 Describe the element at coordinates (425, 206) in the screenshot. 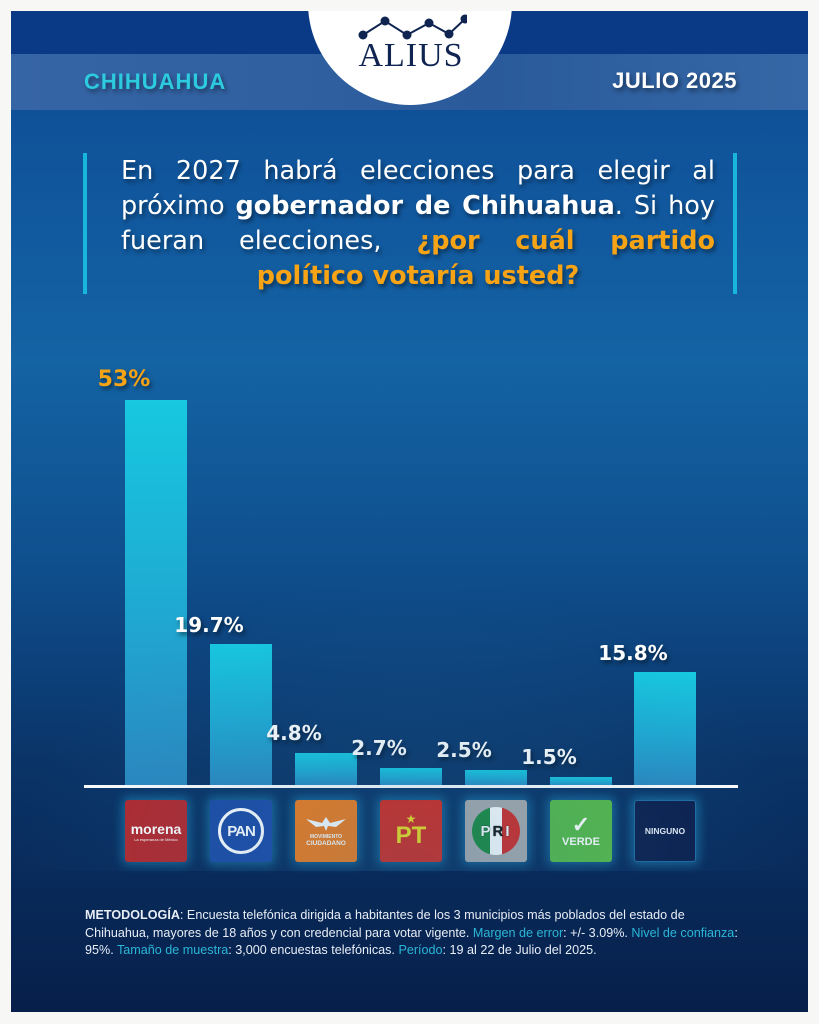

I see `question-emphasis: gobernador de Chihuahua` at that location.